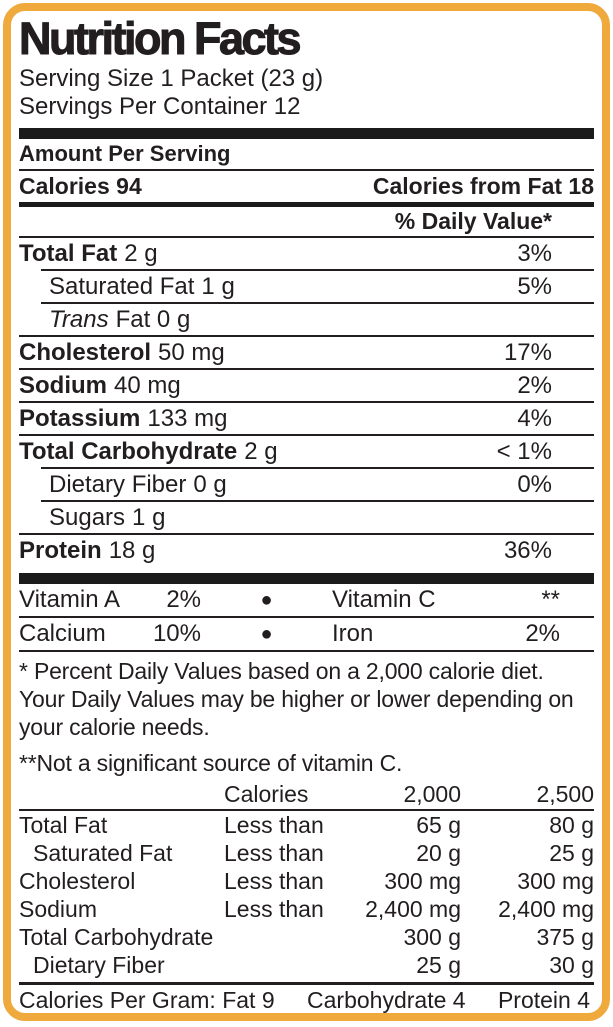  Describe the element at coordinates (60, 550) in the screenshot. I see `nutrient-name: Protein` at that location.